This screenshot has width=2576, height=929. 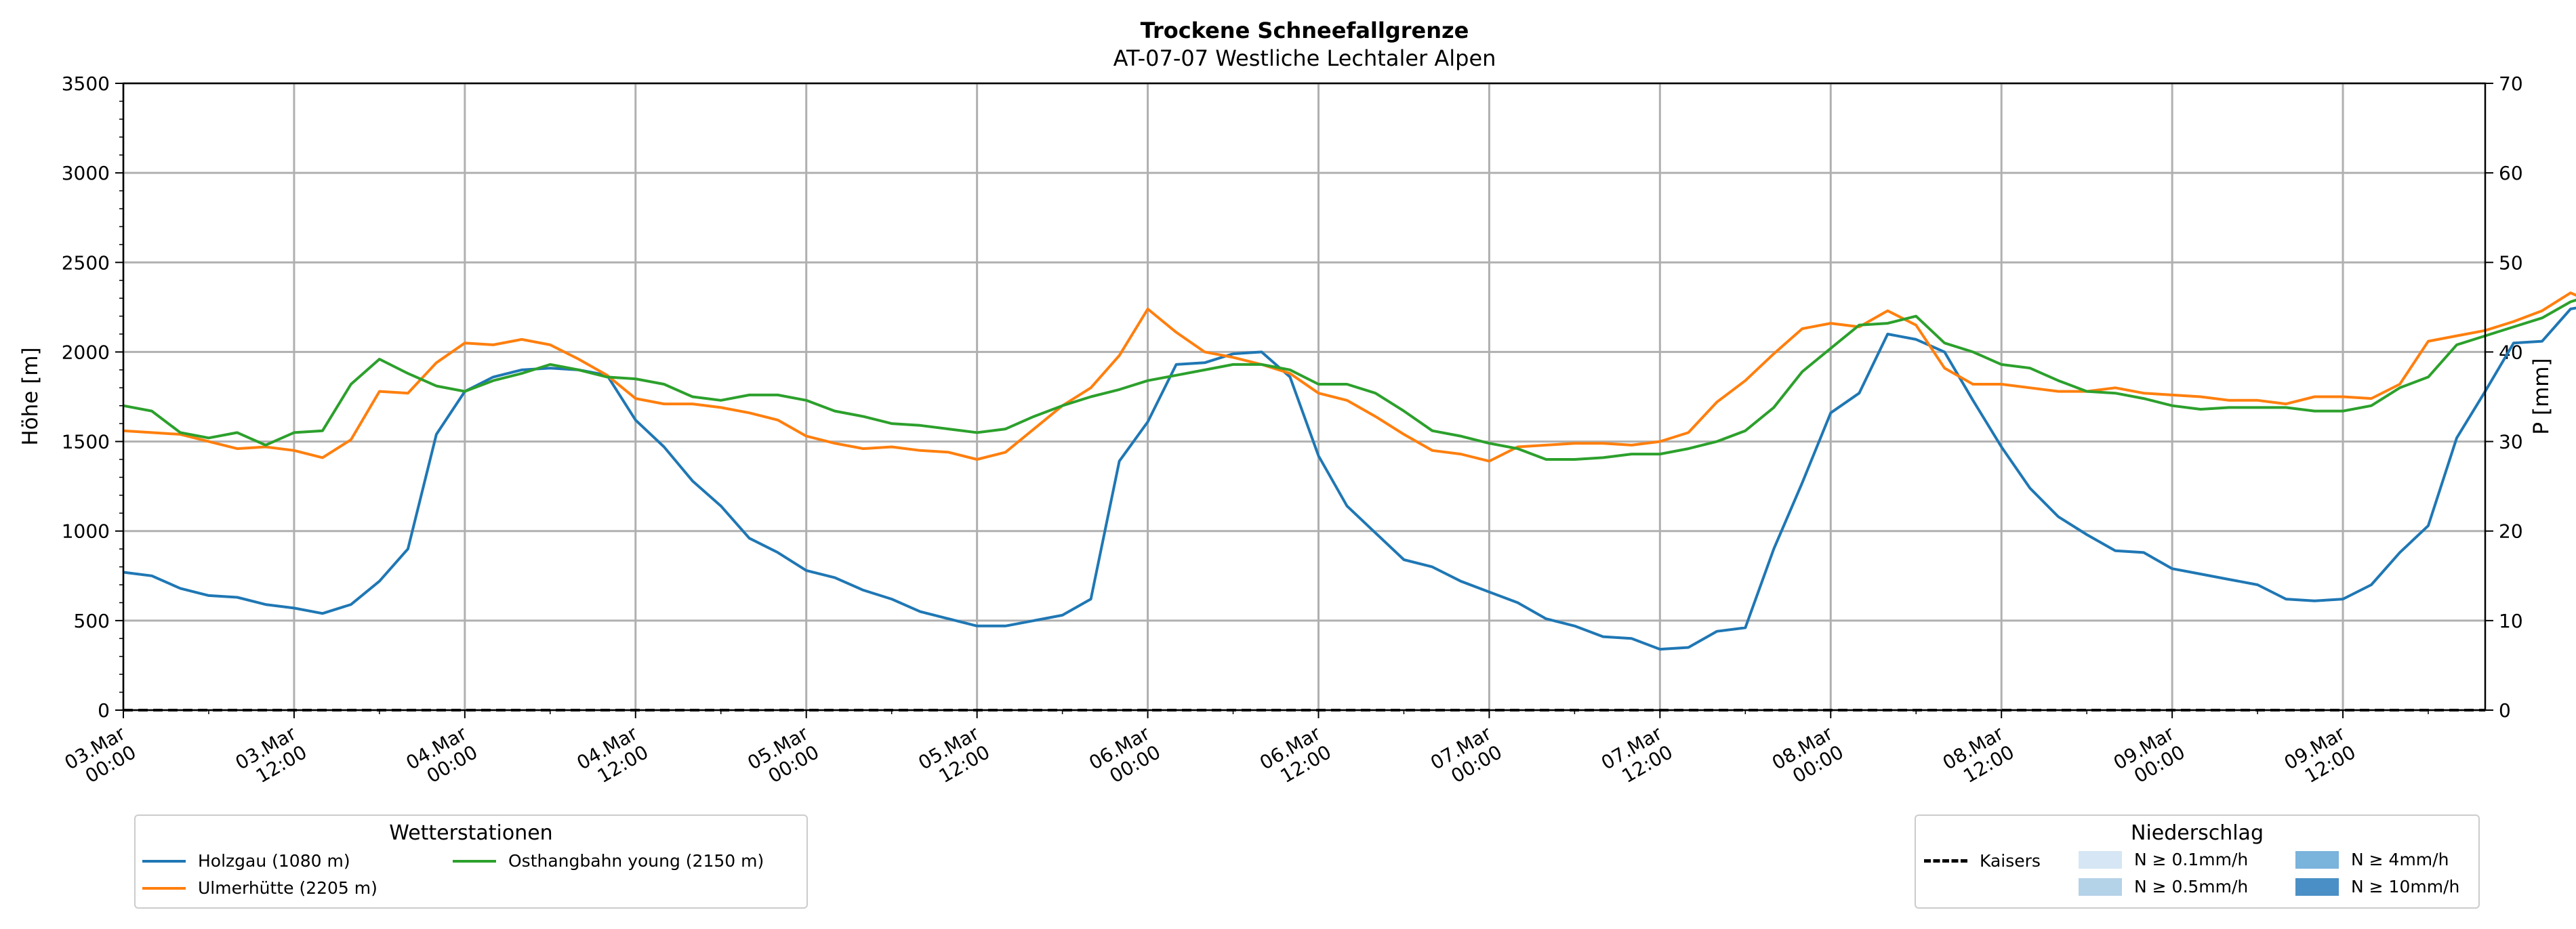 What do you see at coordinates (2511, 531) in the screenshot?
I see `y2-tick-label-2: 20` at bounding box center [2511, 531].